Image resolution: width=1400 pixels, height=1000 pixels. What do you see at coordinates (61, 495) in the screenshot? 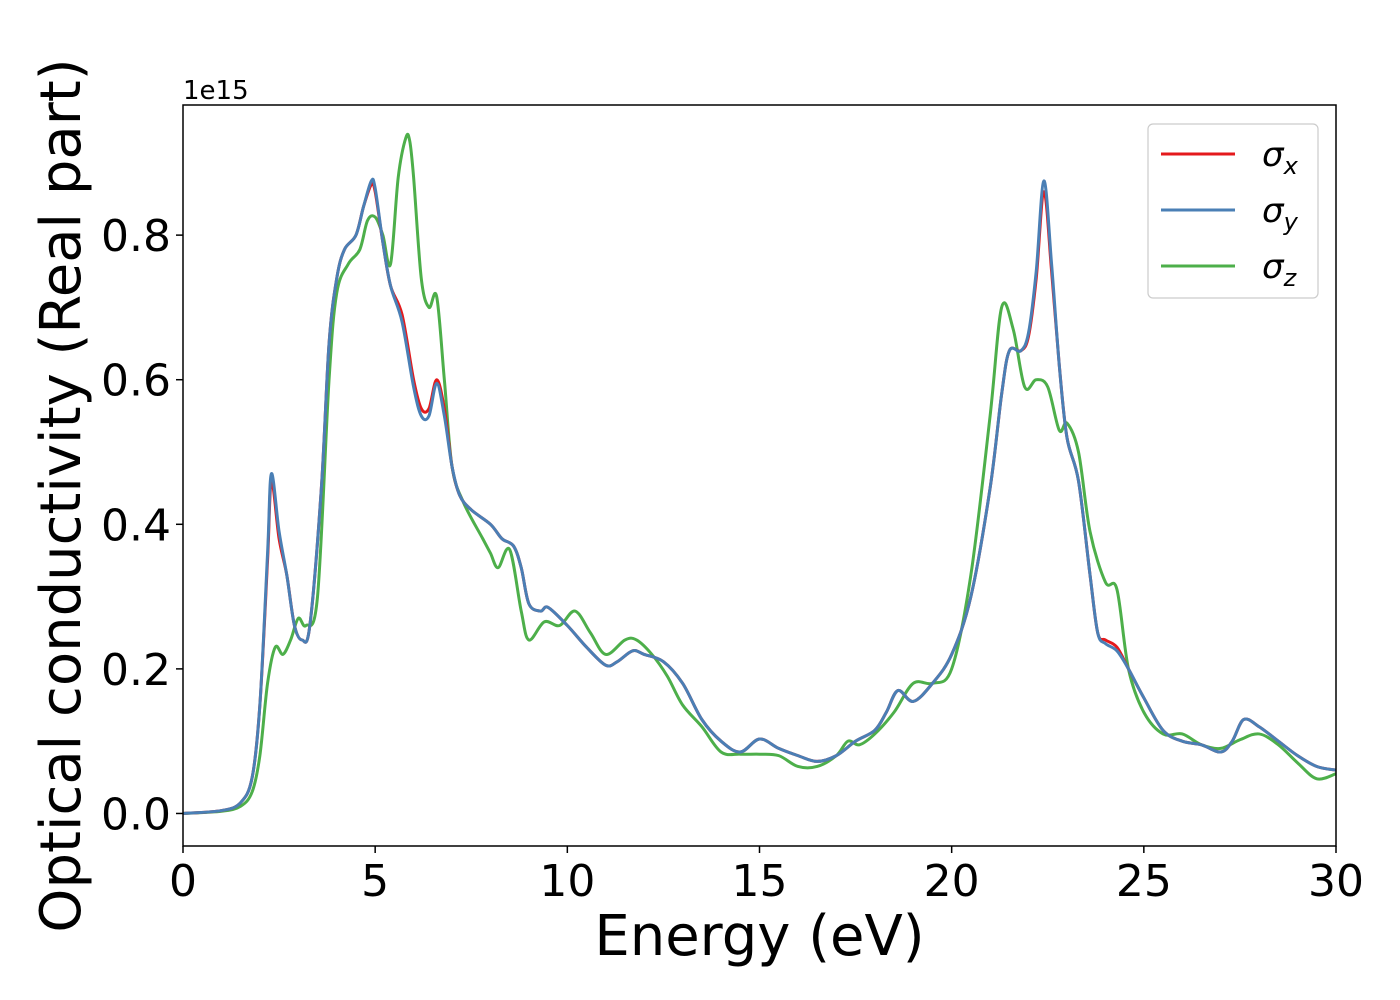
I see `y-axis-label: Optical conductivity (Real part)` at bounding box center [61, 495].